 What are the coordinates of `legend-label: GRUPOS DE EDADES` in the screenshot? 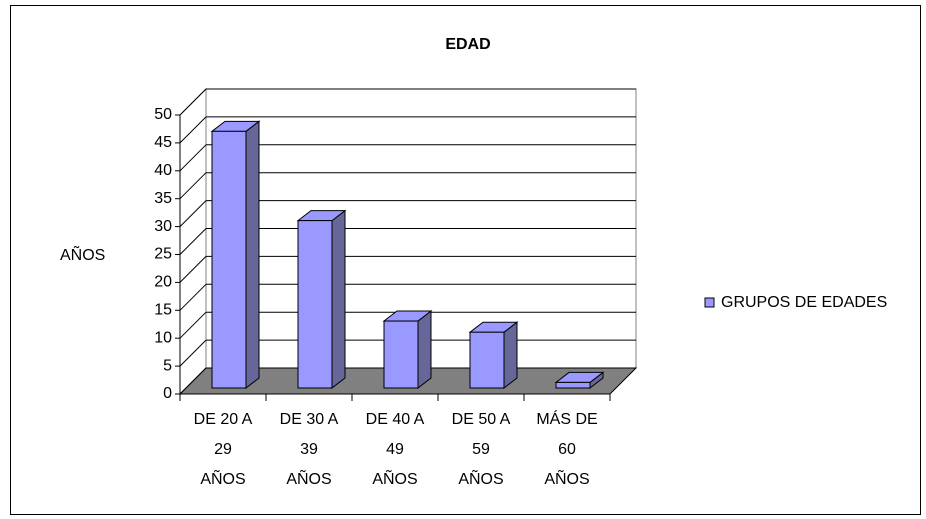 It's located at (804, 302).